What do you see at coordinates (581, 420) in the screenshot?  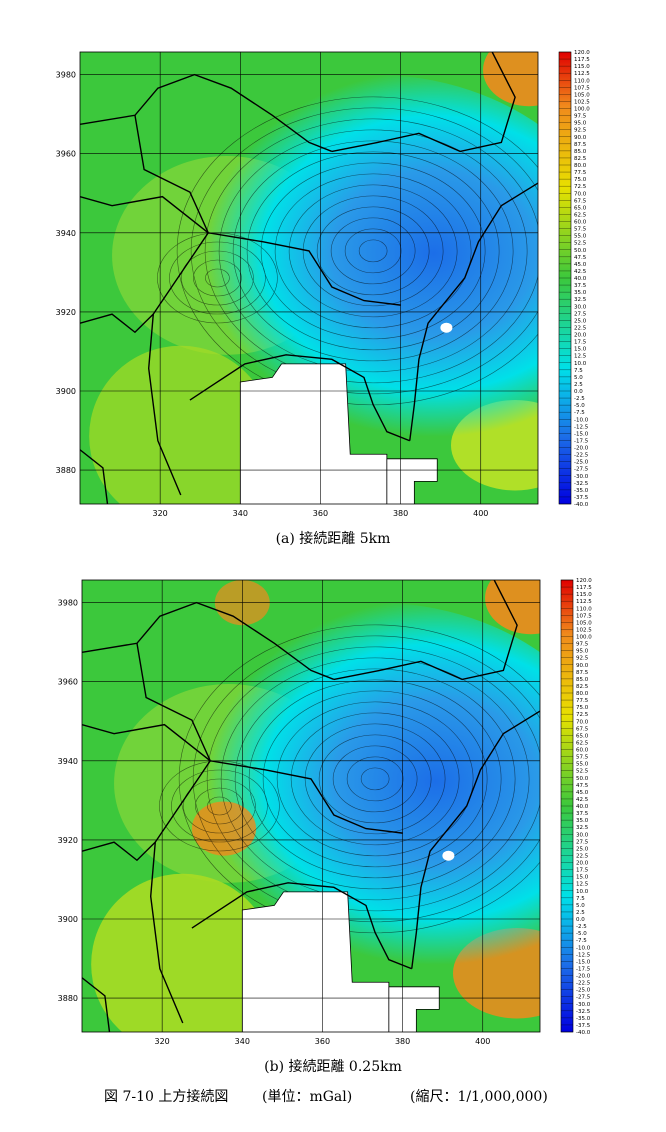 I see `scale-label: -10.0` at bounding box center [581, 420].